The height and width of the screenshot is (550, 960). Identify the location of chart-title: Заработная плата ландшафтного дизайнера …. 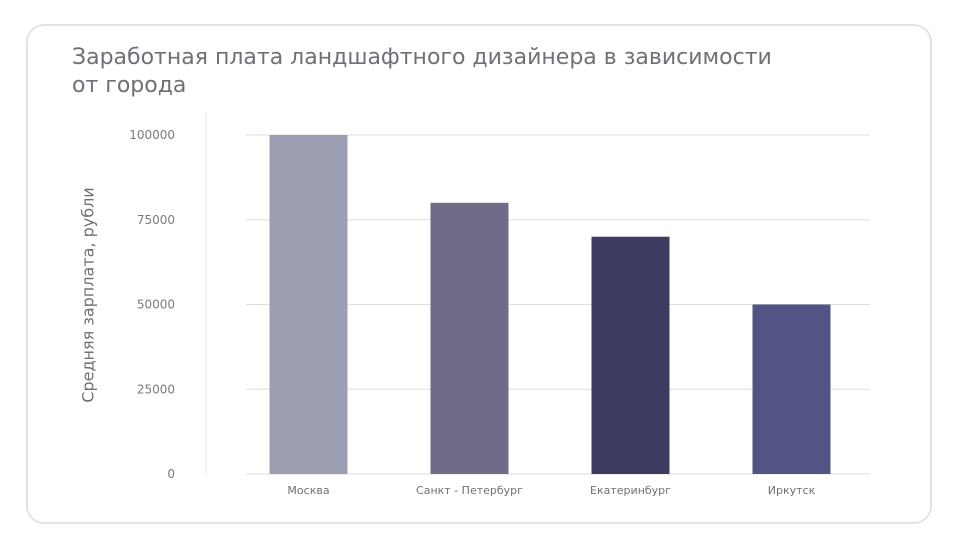
(452, 72).